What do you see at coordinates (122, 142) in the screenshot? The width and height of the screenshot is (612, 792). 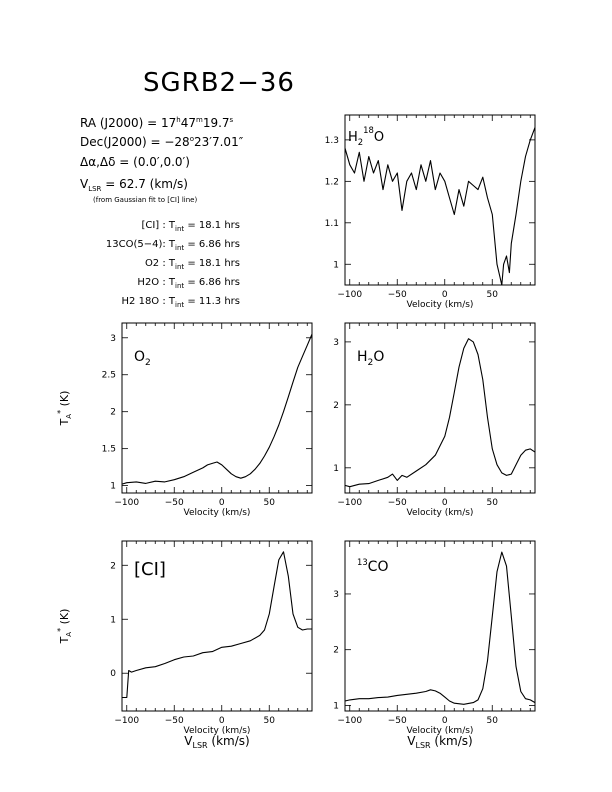 I see `dec-label: Dec(J2000) =` at bounding box center [122, 142].